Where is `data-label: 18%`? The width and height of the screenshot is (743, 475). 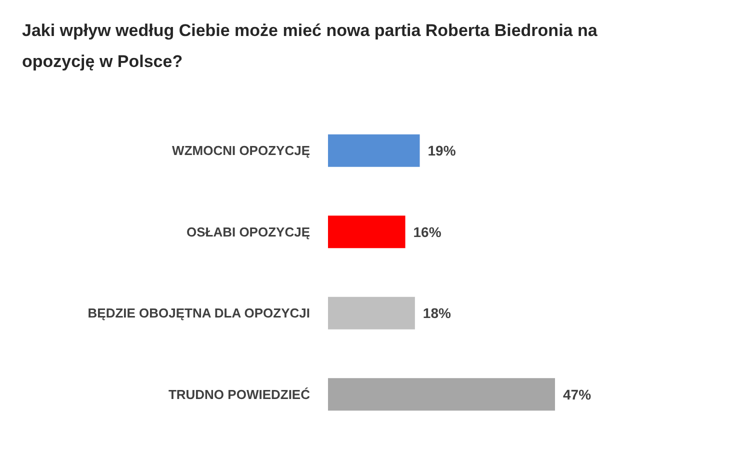
data-label: 18% is located at coordinates (437, 313).